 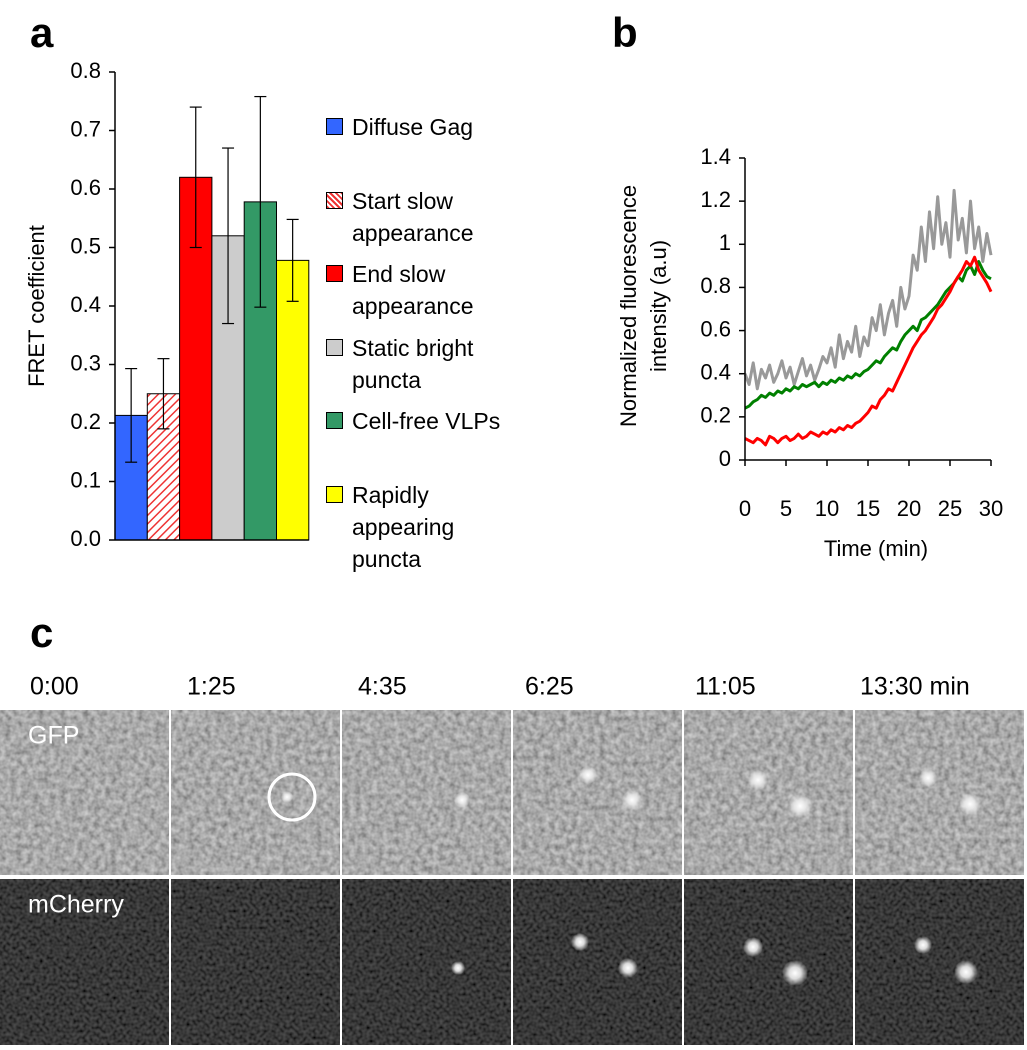 What do you see at coordinates (413, 127) in the screenshot?
I see `legend-label: Diffuse Gag` at bounding box center [413, 127].